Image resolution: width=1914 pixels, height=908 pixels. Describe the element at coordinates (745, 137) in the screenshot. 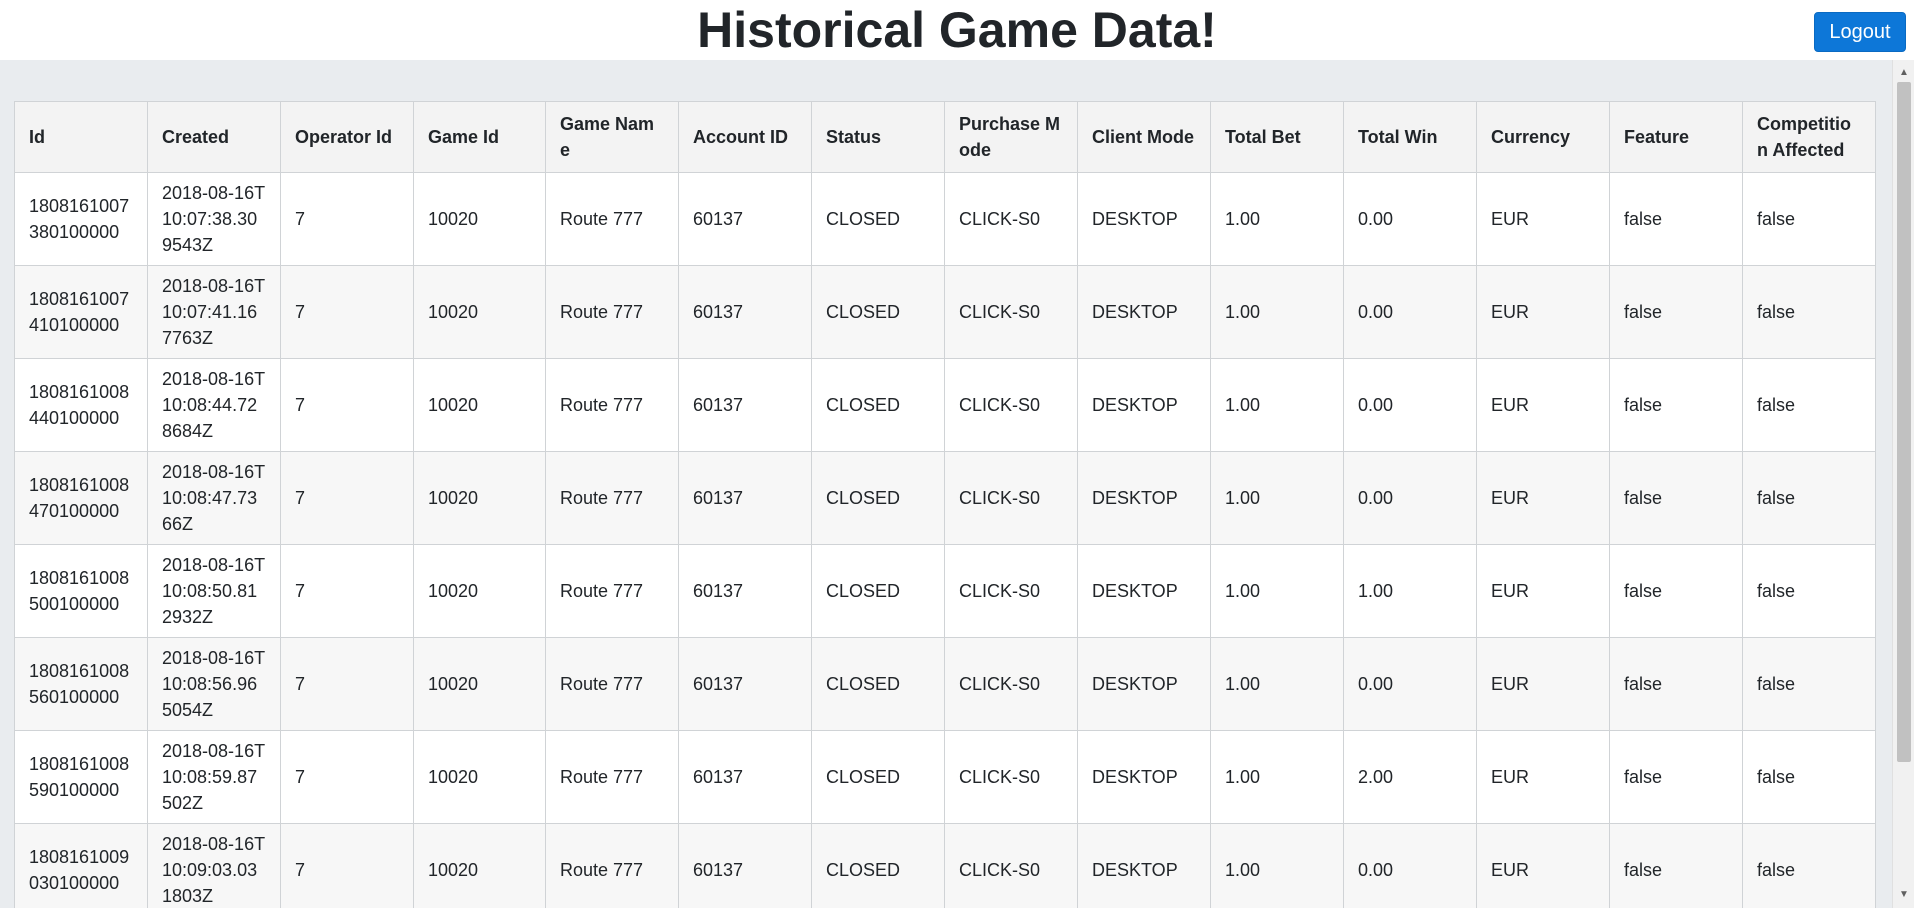

I see `column-header: Account ID` at that location.